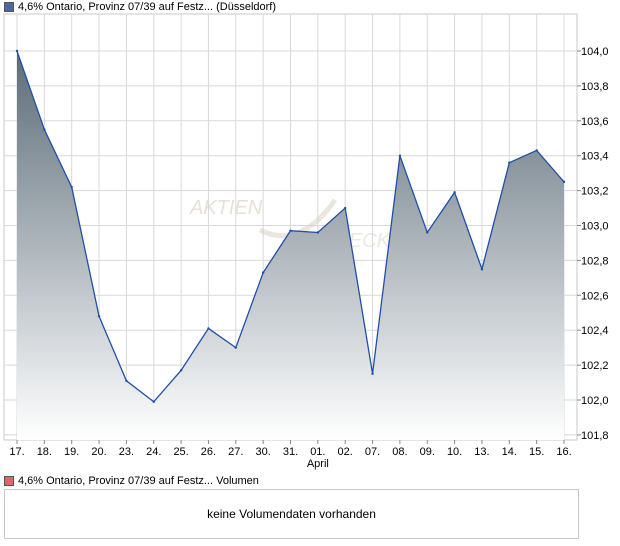  I want to click on y-tick-label: 103,4, so click(595, 157).